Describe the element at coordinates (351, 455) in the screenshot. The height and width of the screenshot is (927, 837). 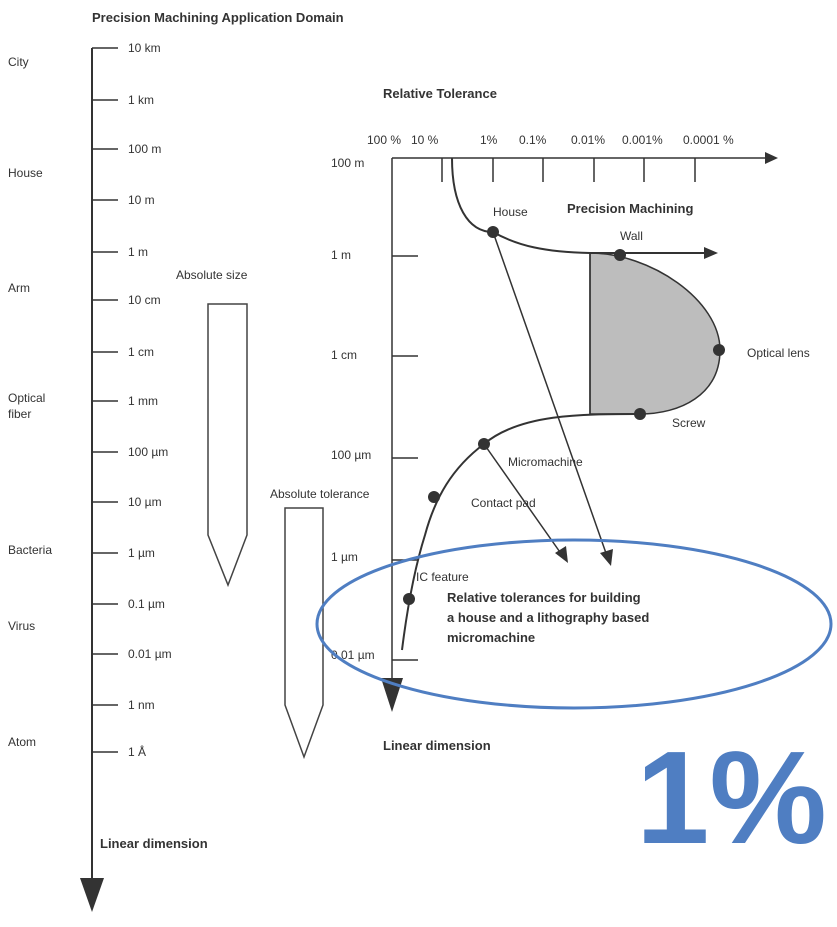
I see `chart-left-tick-label: 100 µm` at that location.